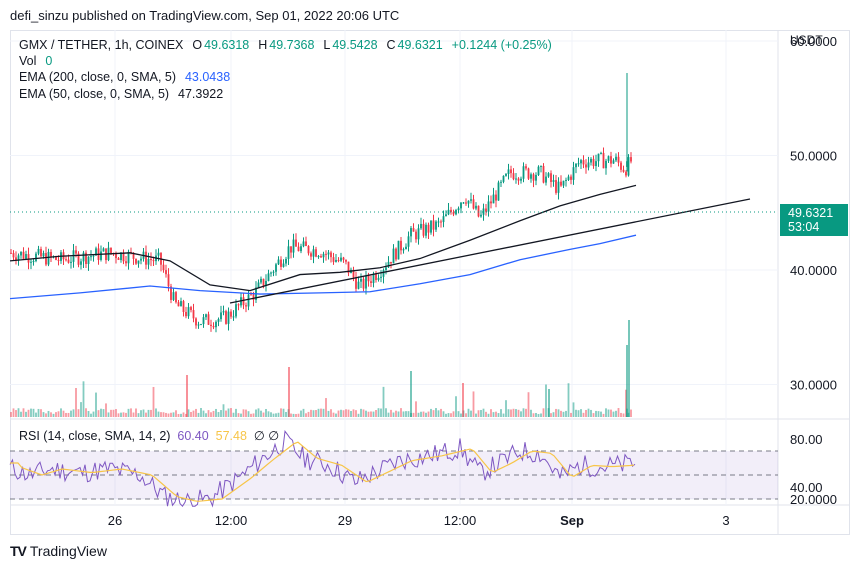 Image resolution: width=860 pixels, height=569 pixels. Describe the element at coordinates (193, 436) in the screenshot. I see `rsi-value: 60.40` at that location.